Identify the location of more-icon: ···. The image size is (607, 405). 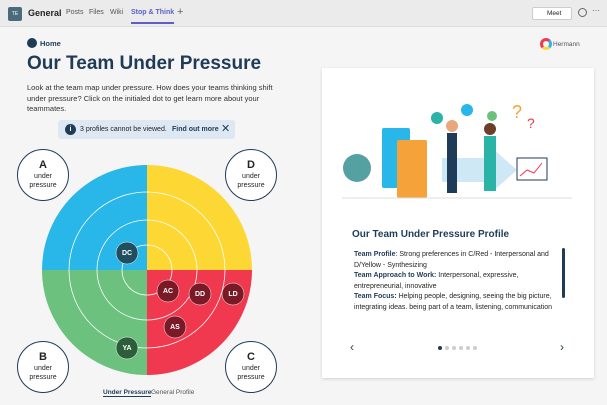
(596, 10).